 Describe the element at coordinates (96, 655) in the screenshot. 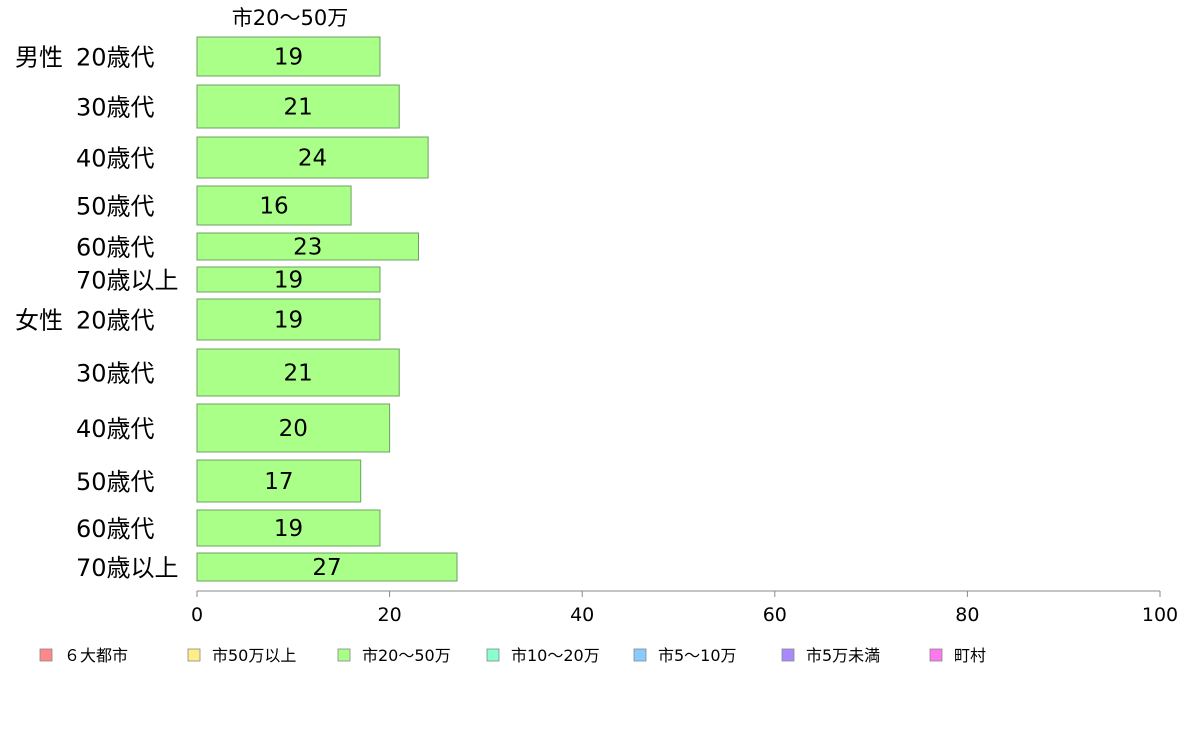

I see `legend-entry: ６大都市` at that location.